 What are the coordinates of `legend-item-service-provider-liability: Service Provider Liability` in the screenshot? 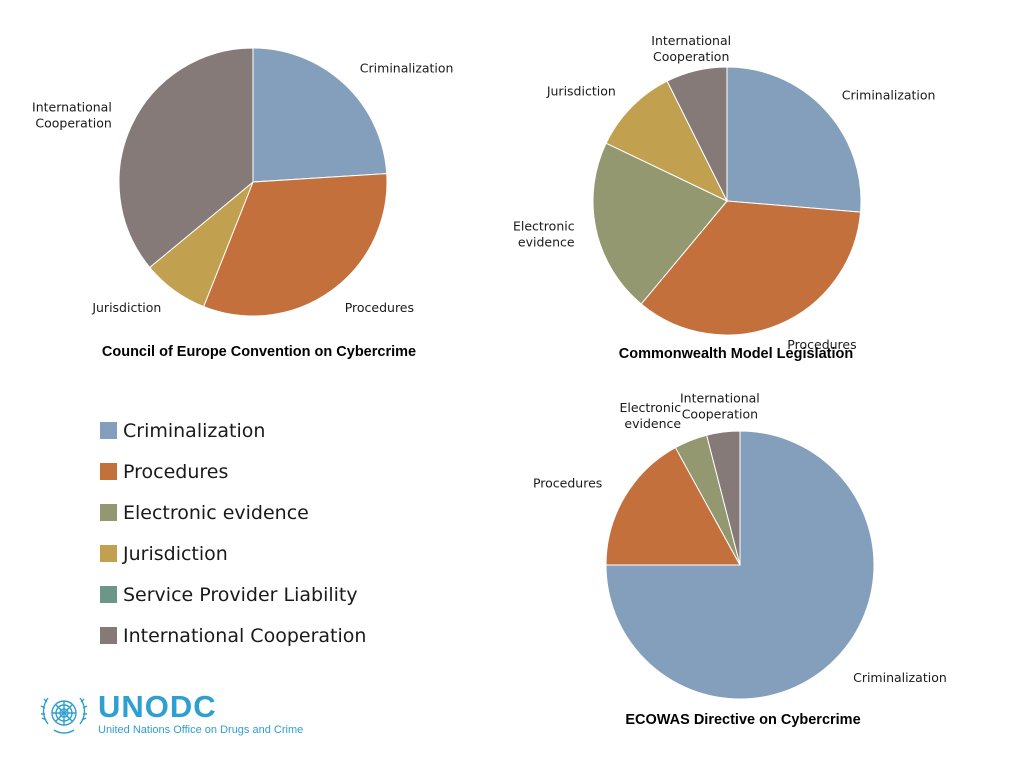 It's located at (233, 594).